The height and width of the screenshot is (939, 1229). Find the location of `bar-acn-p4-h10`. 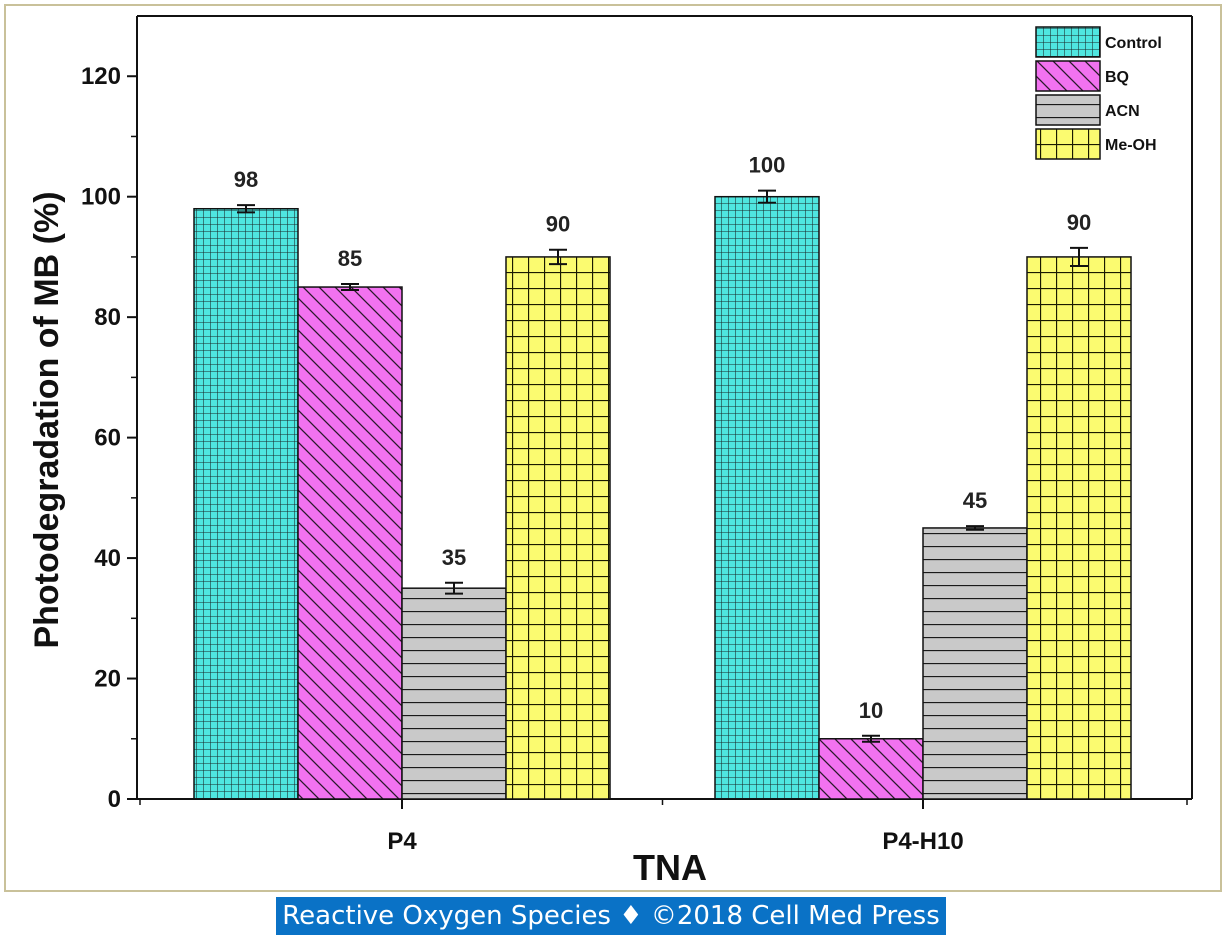

bar-acn-p4-h10 is located at coordinates (975, 663).